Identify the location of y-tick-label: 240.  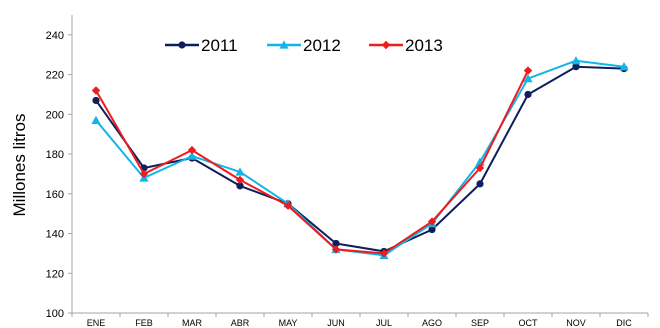
(55, 36).